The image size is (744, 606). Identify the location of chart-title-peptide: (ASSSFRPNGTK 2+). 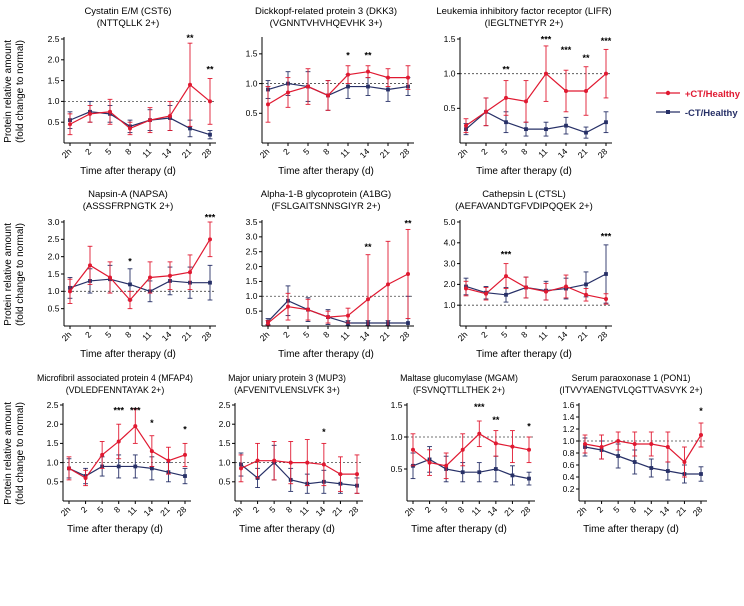
(128, 206).